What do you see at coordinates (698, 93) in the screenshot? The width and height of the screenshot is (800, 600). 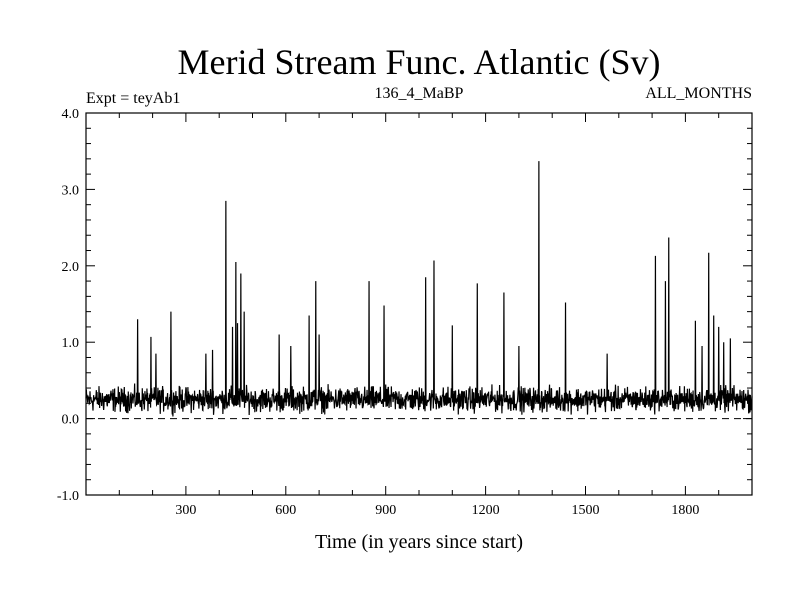 I see `chart-subtitle-right: ALL_MONTHS` at bounding box center [698, 93].